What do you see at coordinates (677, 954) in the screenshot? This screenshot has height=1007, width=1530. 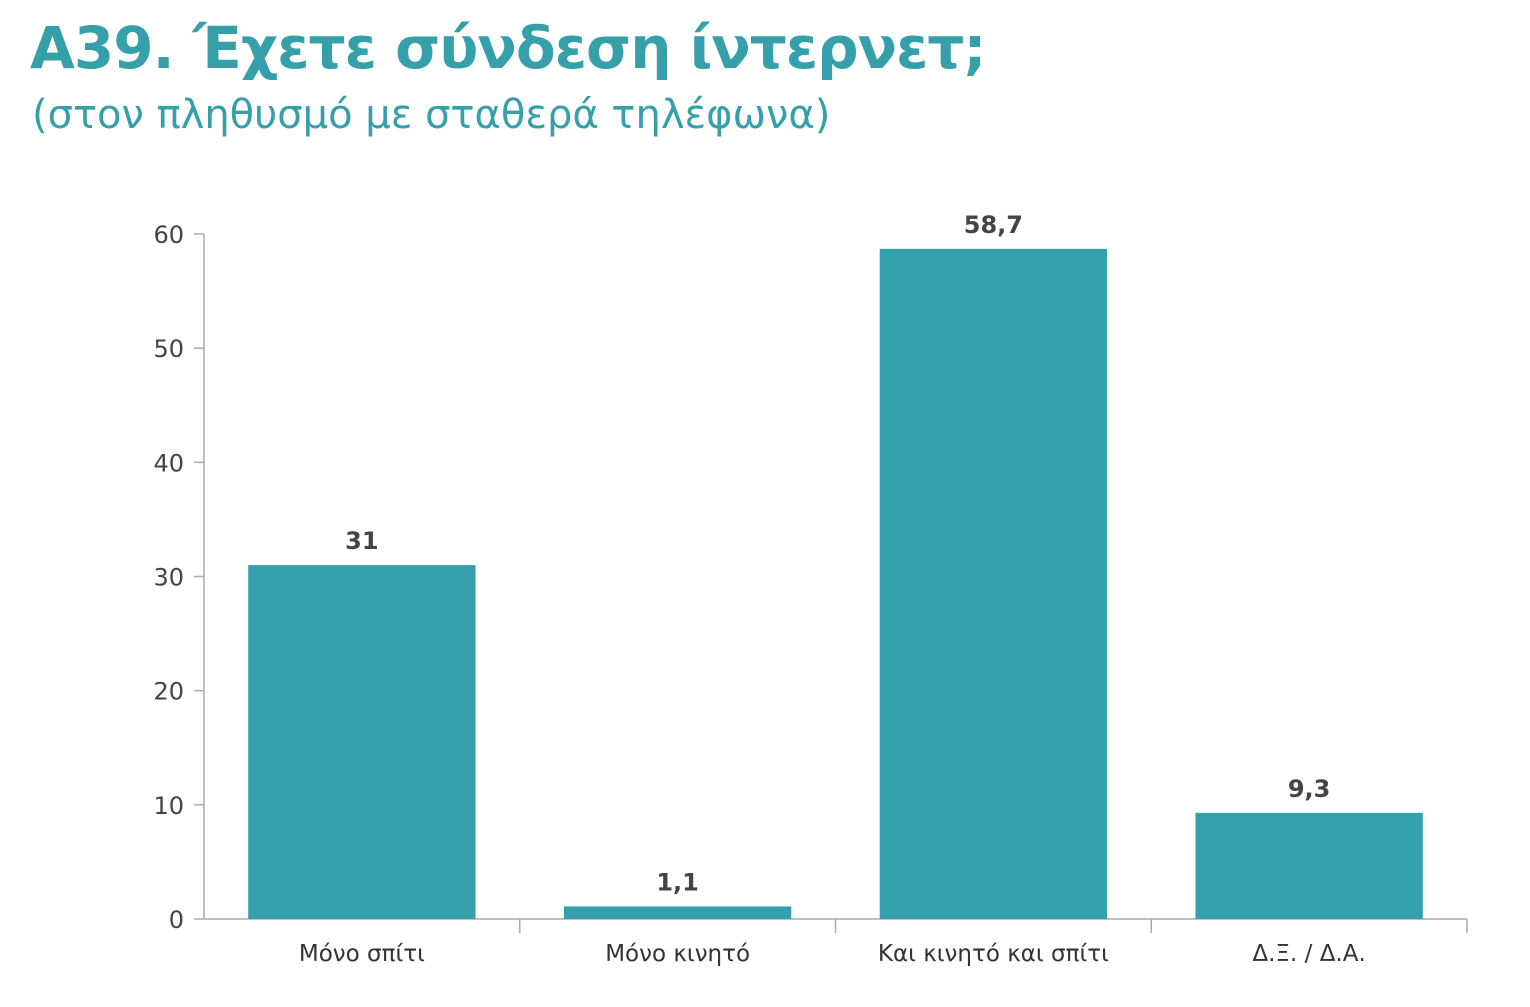 I see `x-tick-label: Μόνο κινητό` at bounding box center [677, 954].